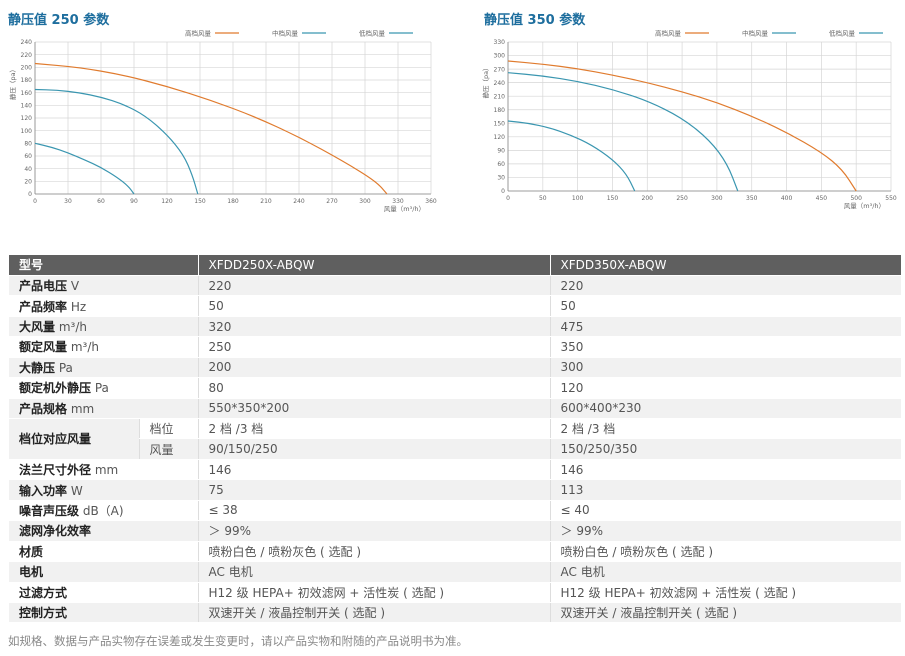 The image size is (905, 656). What do you see at coordinates (725, 613) in the screenshot?
I see `value-350: 双速开关 / 液晶控制开关 ( 选配 )` at bounding box center [725, 613].